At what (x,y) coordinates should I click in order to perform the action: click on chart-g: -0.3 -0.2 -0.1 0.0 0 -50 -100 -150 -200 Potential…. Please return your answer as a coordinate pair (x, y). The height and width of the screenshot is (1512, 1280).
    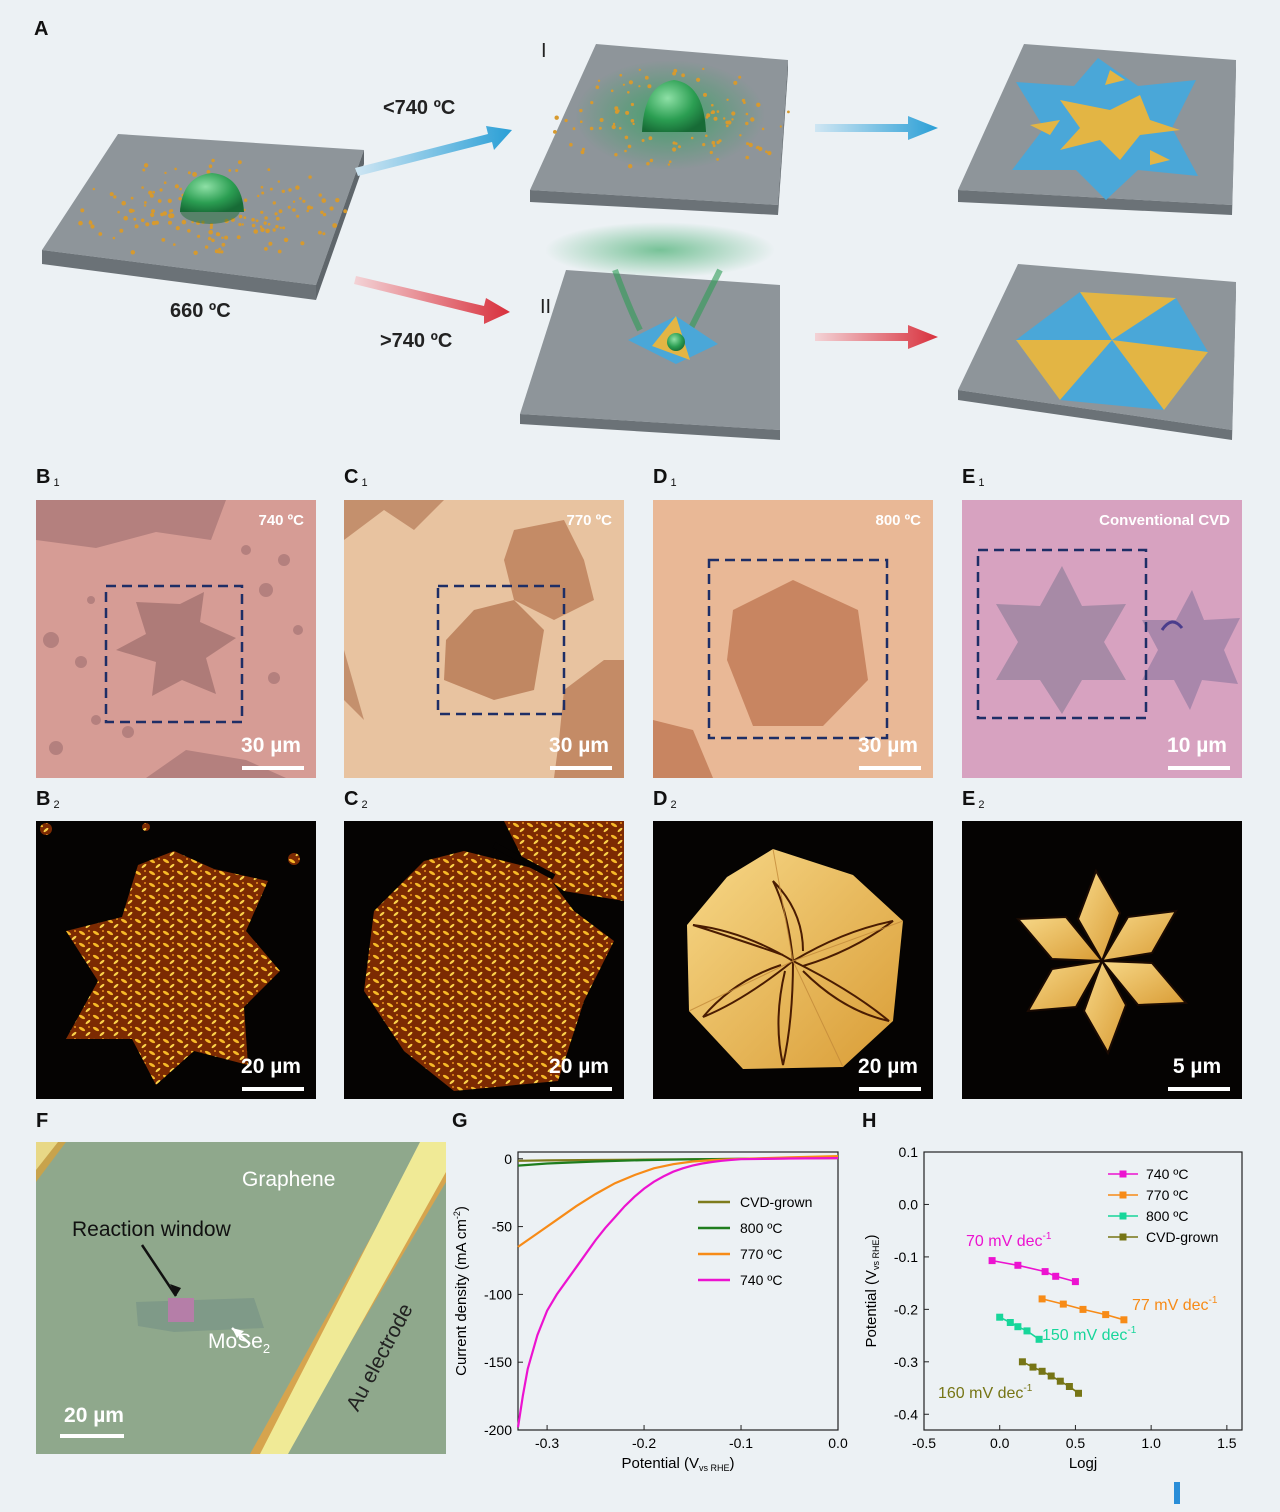
    Looking at the image, I should click on (650, 1312).